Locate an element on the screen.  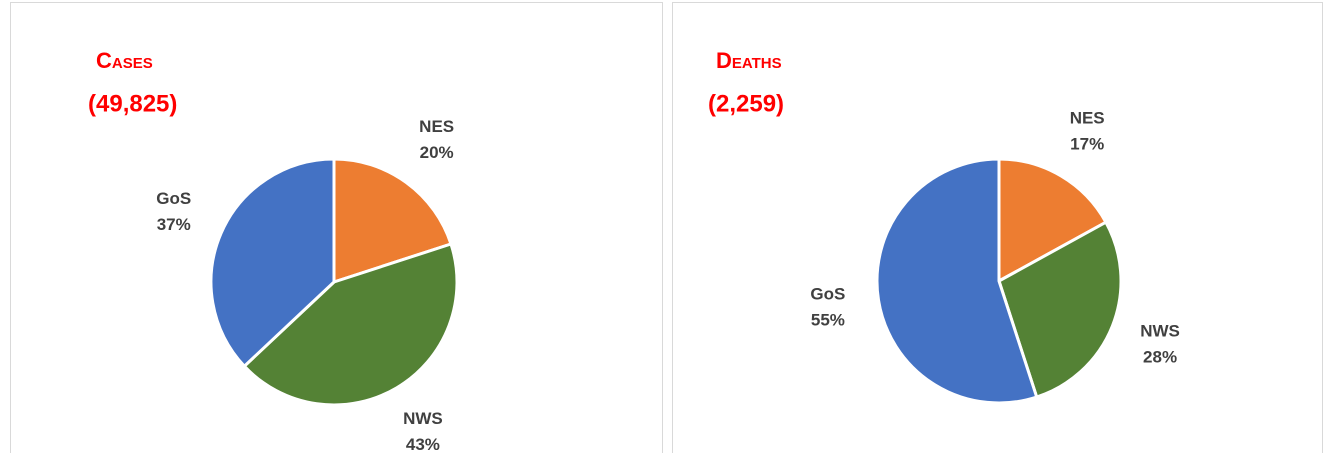
data-label: 20% is located at coordinates (437, 152).